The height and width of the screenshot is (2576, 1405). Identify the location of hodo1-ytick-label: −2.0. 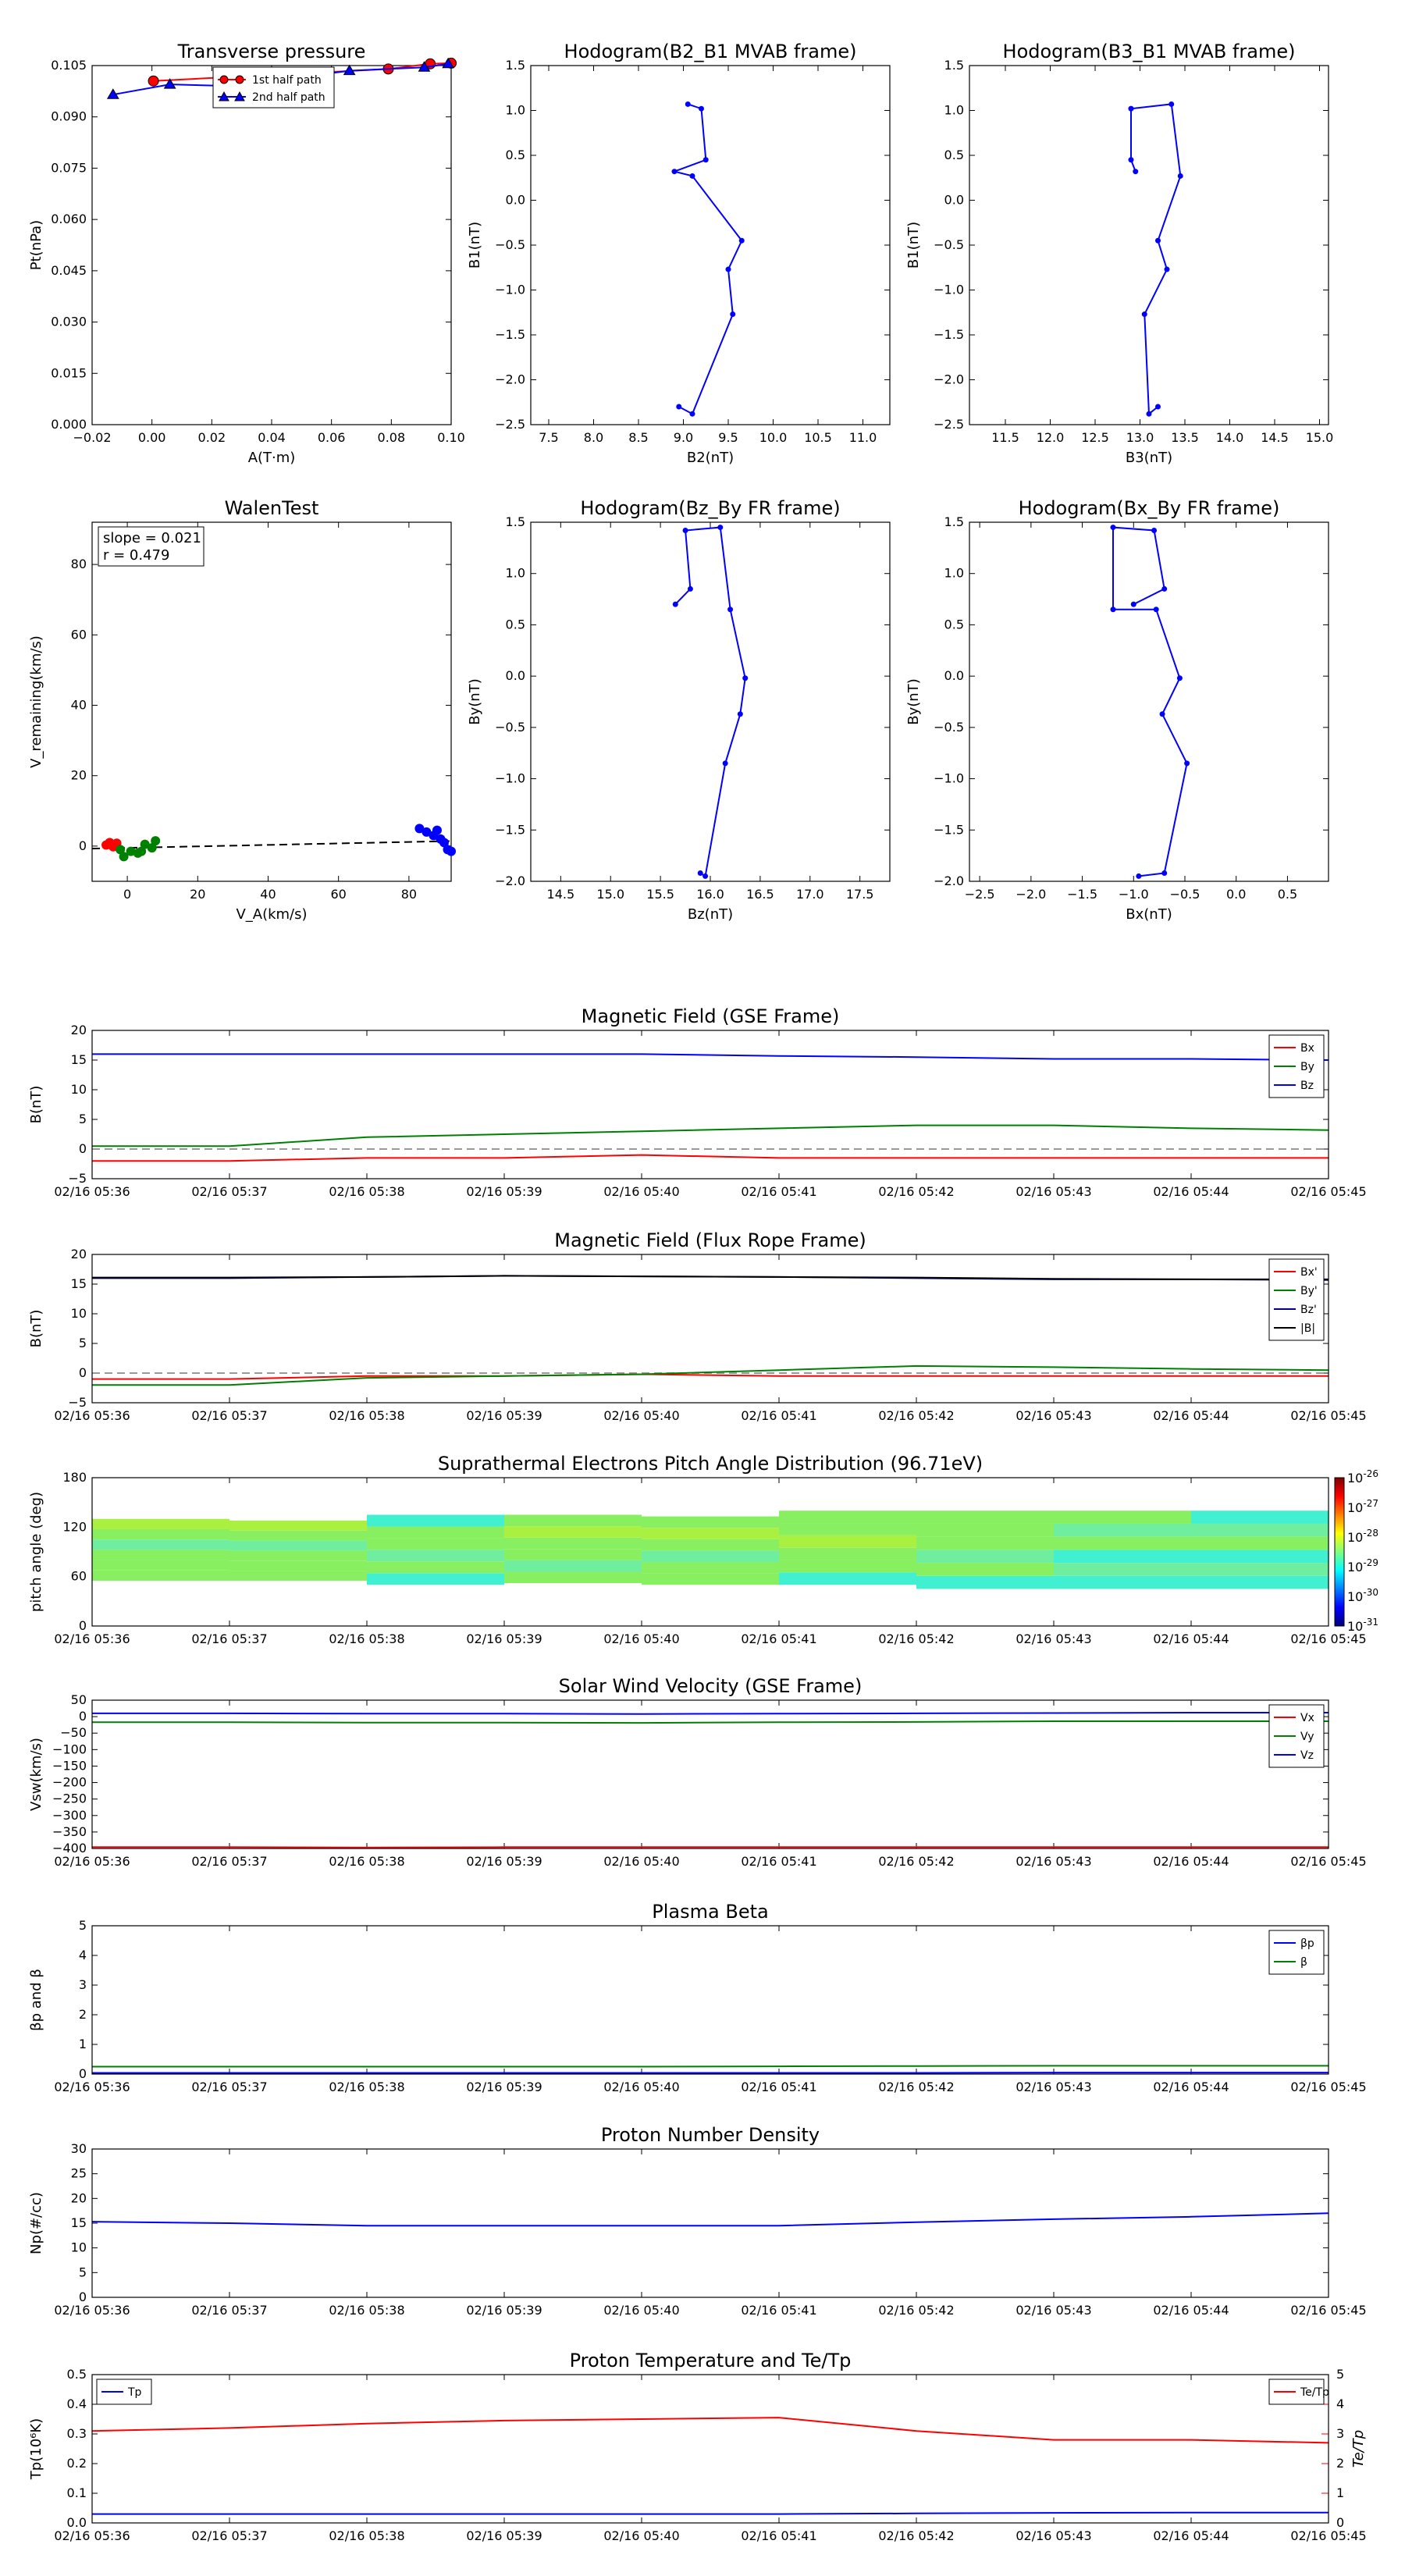
(510, 379).